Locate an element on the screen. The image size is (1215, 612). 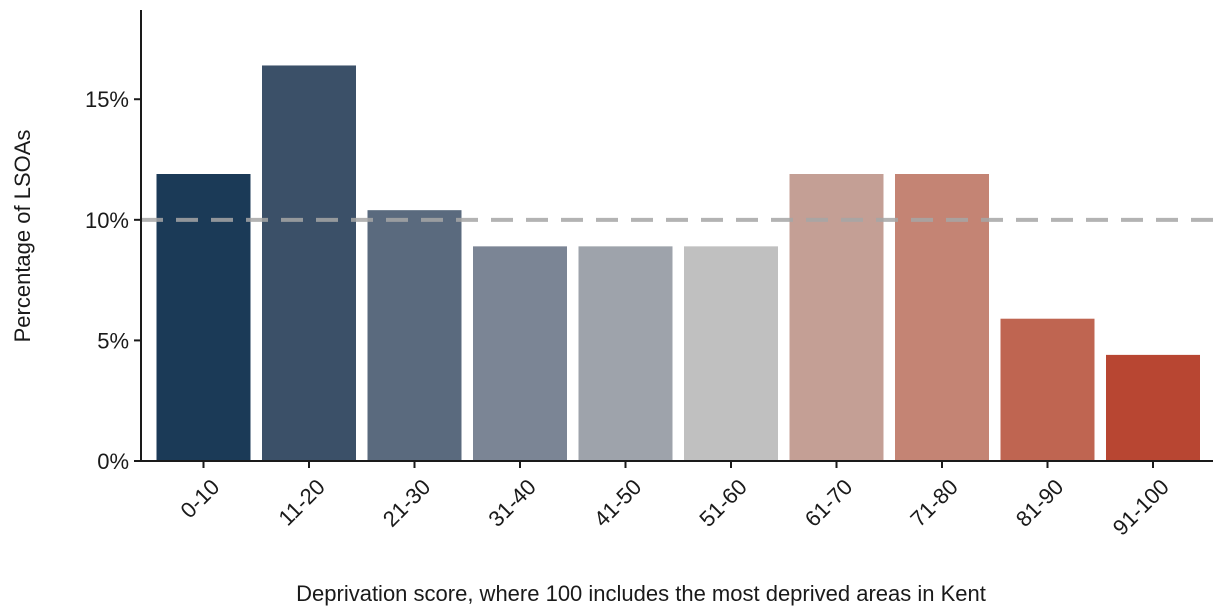
x-tick-label: 71-80 is located at coordinates (933, 502).